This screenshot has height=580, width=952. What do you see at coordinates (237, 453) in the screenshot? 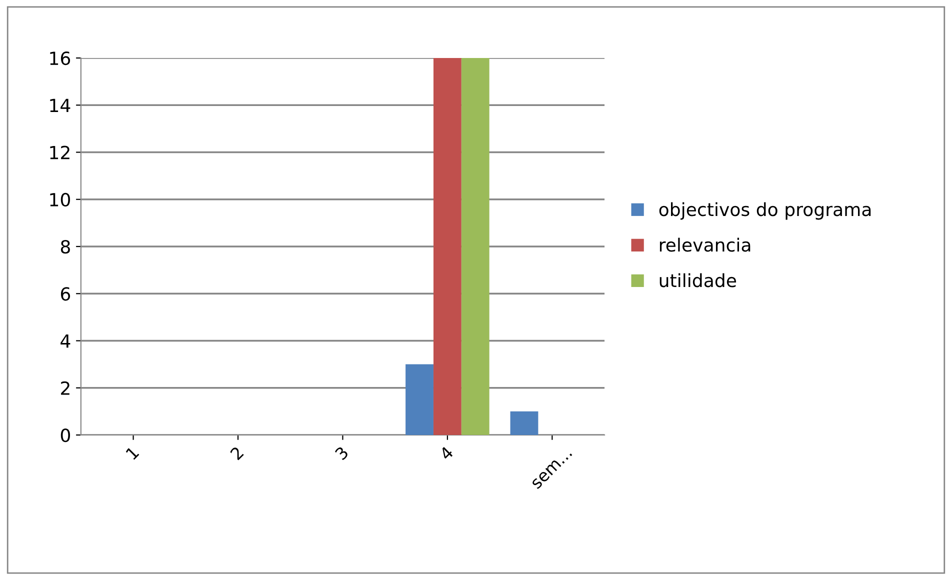
I see `x-tick-label: 2` at bounding box center [237, 453].